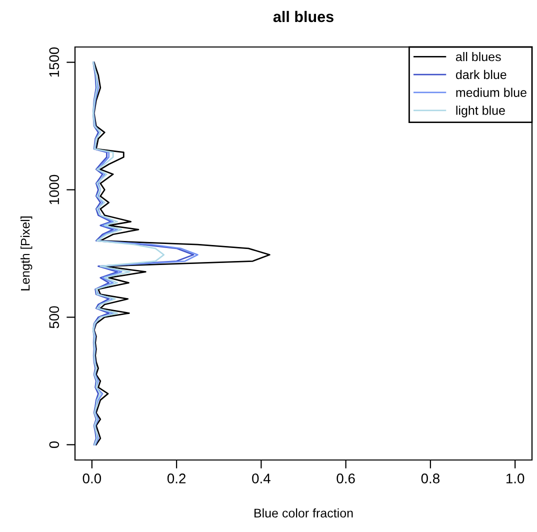 The width and height of the screenshot is (537, 532). I want to click on legend-label: medium blue, so click(491, 92).